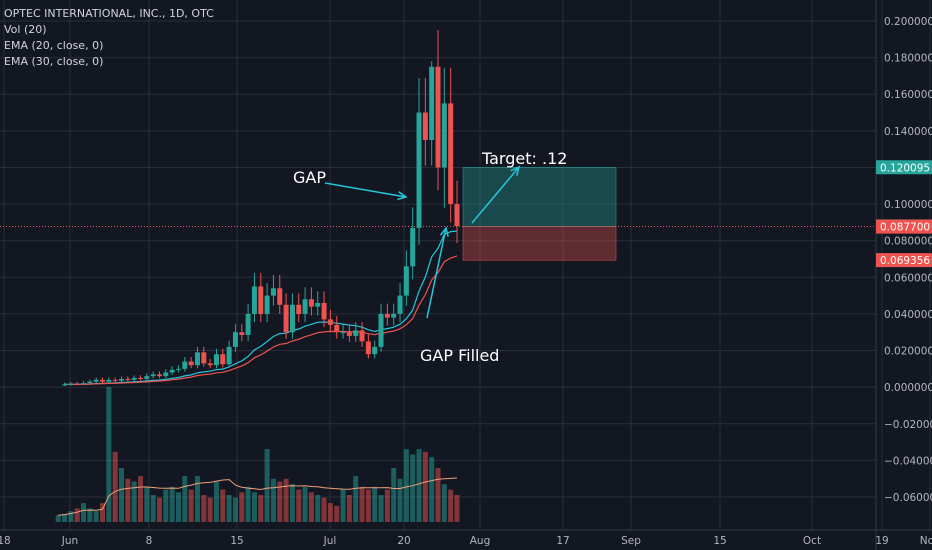 The height and width of the screenshot is (550, 932). What do you see at coordinates (926, 541) in the screenshot?
I see `x-tick-label: Nov` at bounding box center [926, 541].